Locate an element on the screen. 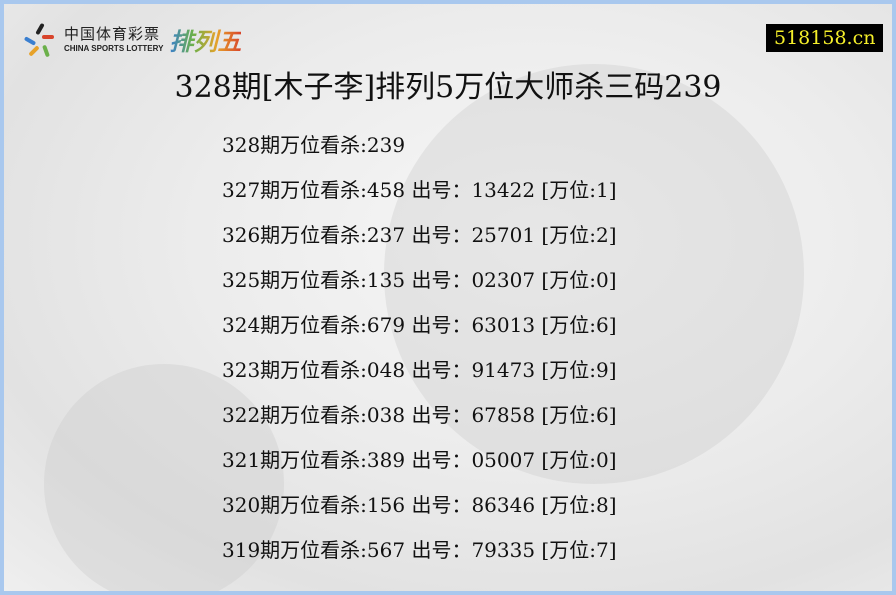 The width and height of the screenshot is (896, 595). list-item: 327期万位看杀:458 出号：13422 [万位:1] is located at coordinates (419, 190).